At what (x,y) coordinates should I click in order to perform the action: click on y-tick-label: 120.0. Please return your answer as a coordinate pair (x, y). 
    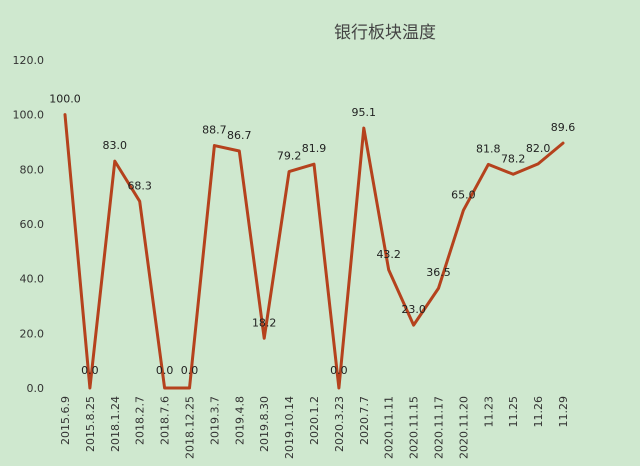
    Looking at the image, I should click on (29, 60).